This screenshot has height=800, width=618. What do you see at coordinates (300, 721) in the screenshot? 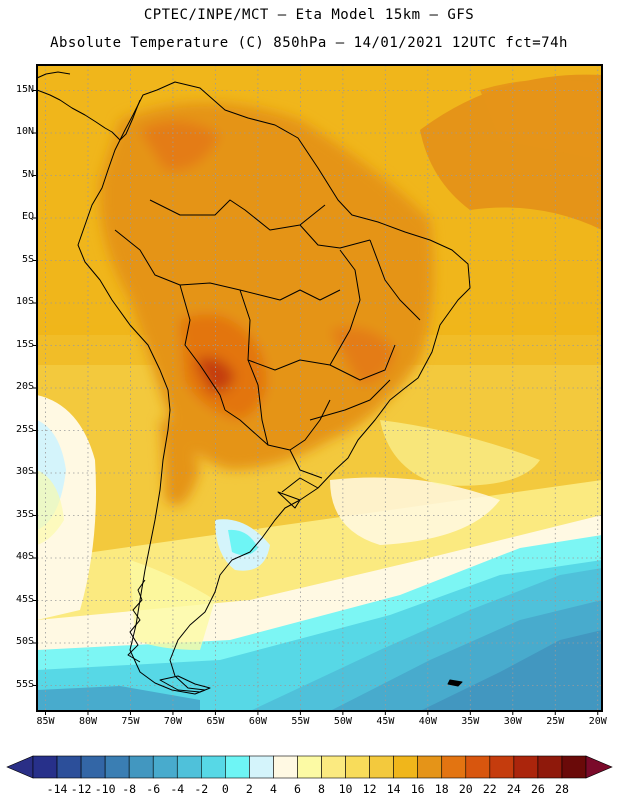
I see `lon-label: 55W` at bounding box center [300, 721].